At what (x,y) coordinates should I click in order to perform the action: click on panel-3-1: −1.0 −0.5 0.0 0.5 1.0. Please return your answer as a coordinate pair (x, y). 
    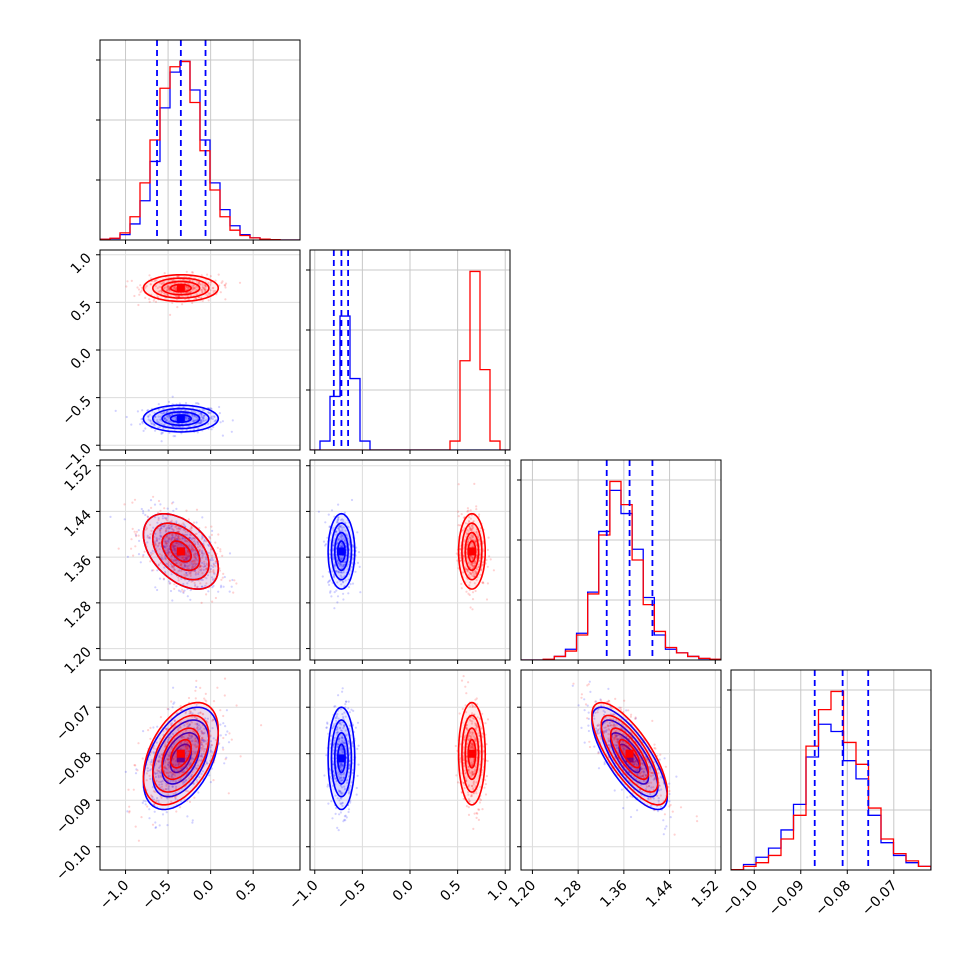
    Looking at the image, I should click on (399, 791).